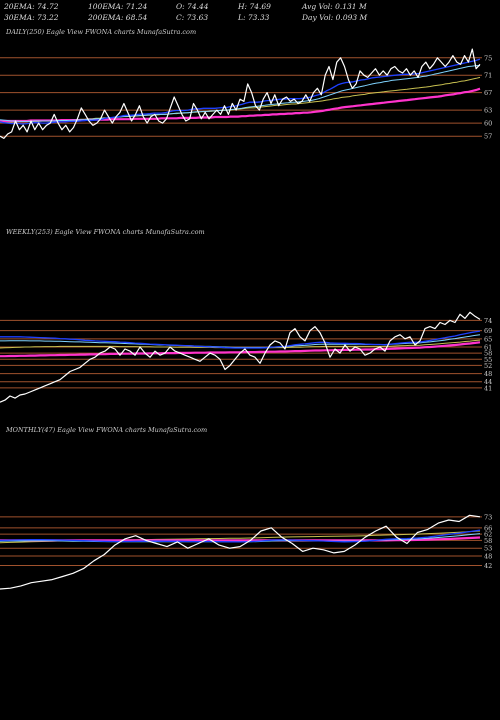 The image size is (500, 720). I want to click on weekly-level-label: 44, so click(488, 382).